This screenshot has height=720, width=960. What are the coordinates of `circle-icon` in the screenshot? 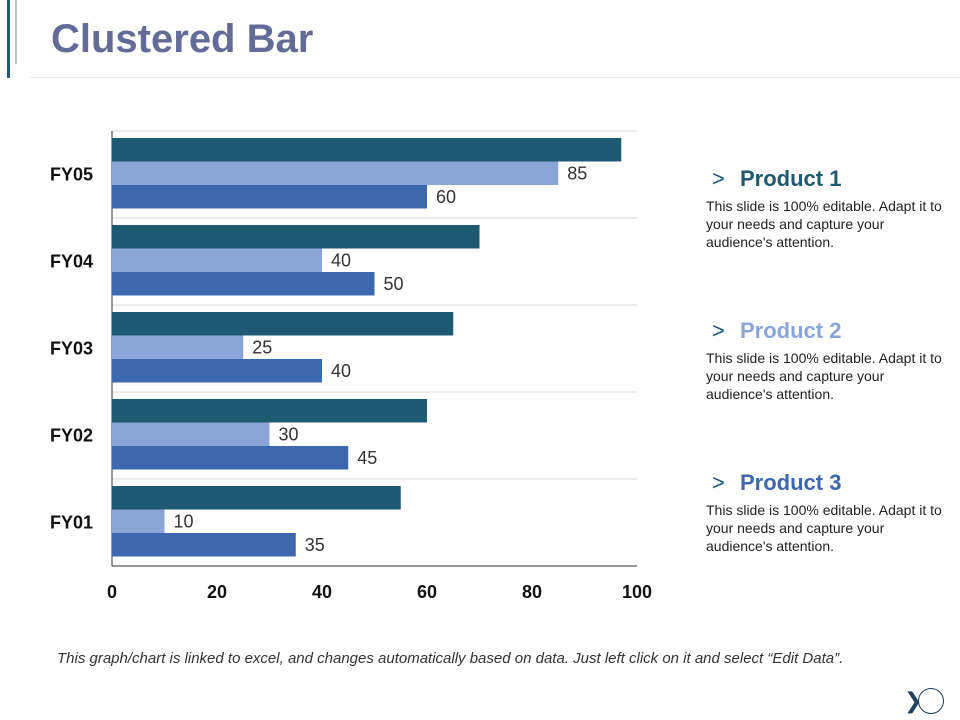 It's located at (931, 701).